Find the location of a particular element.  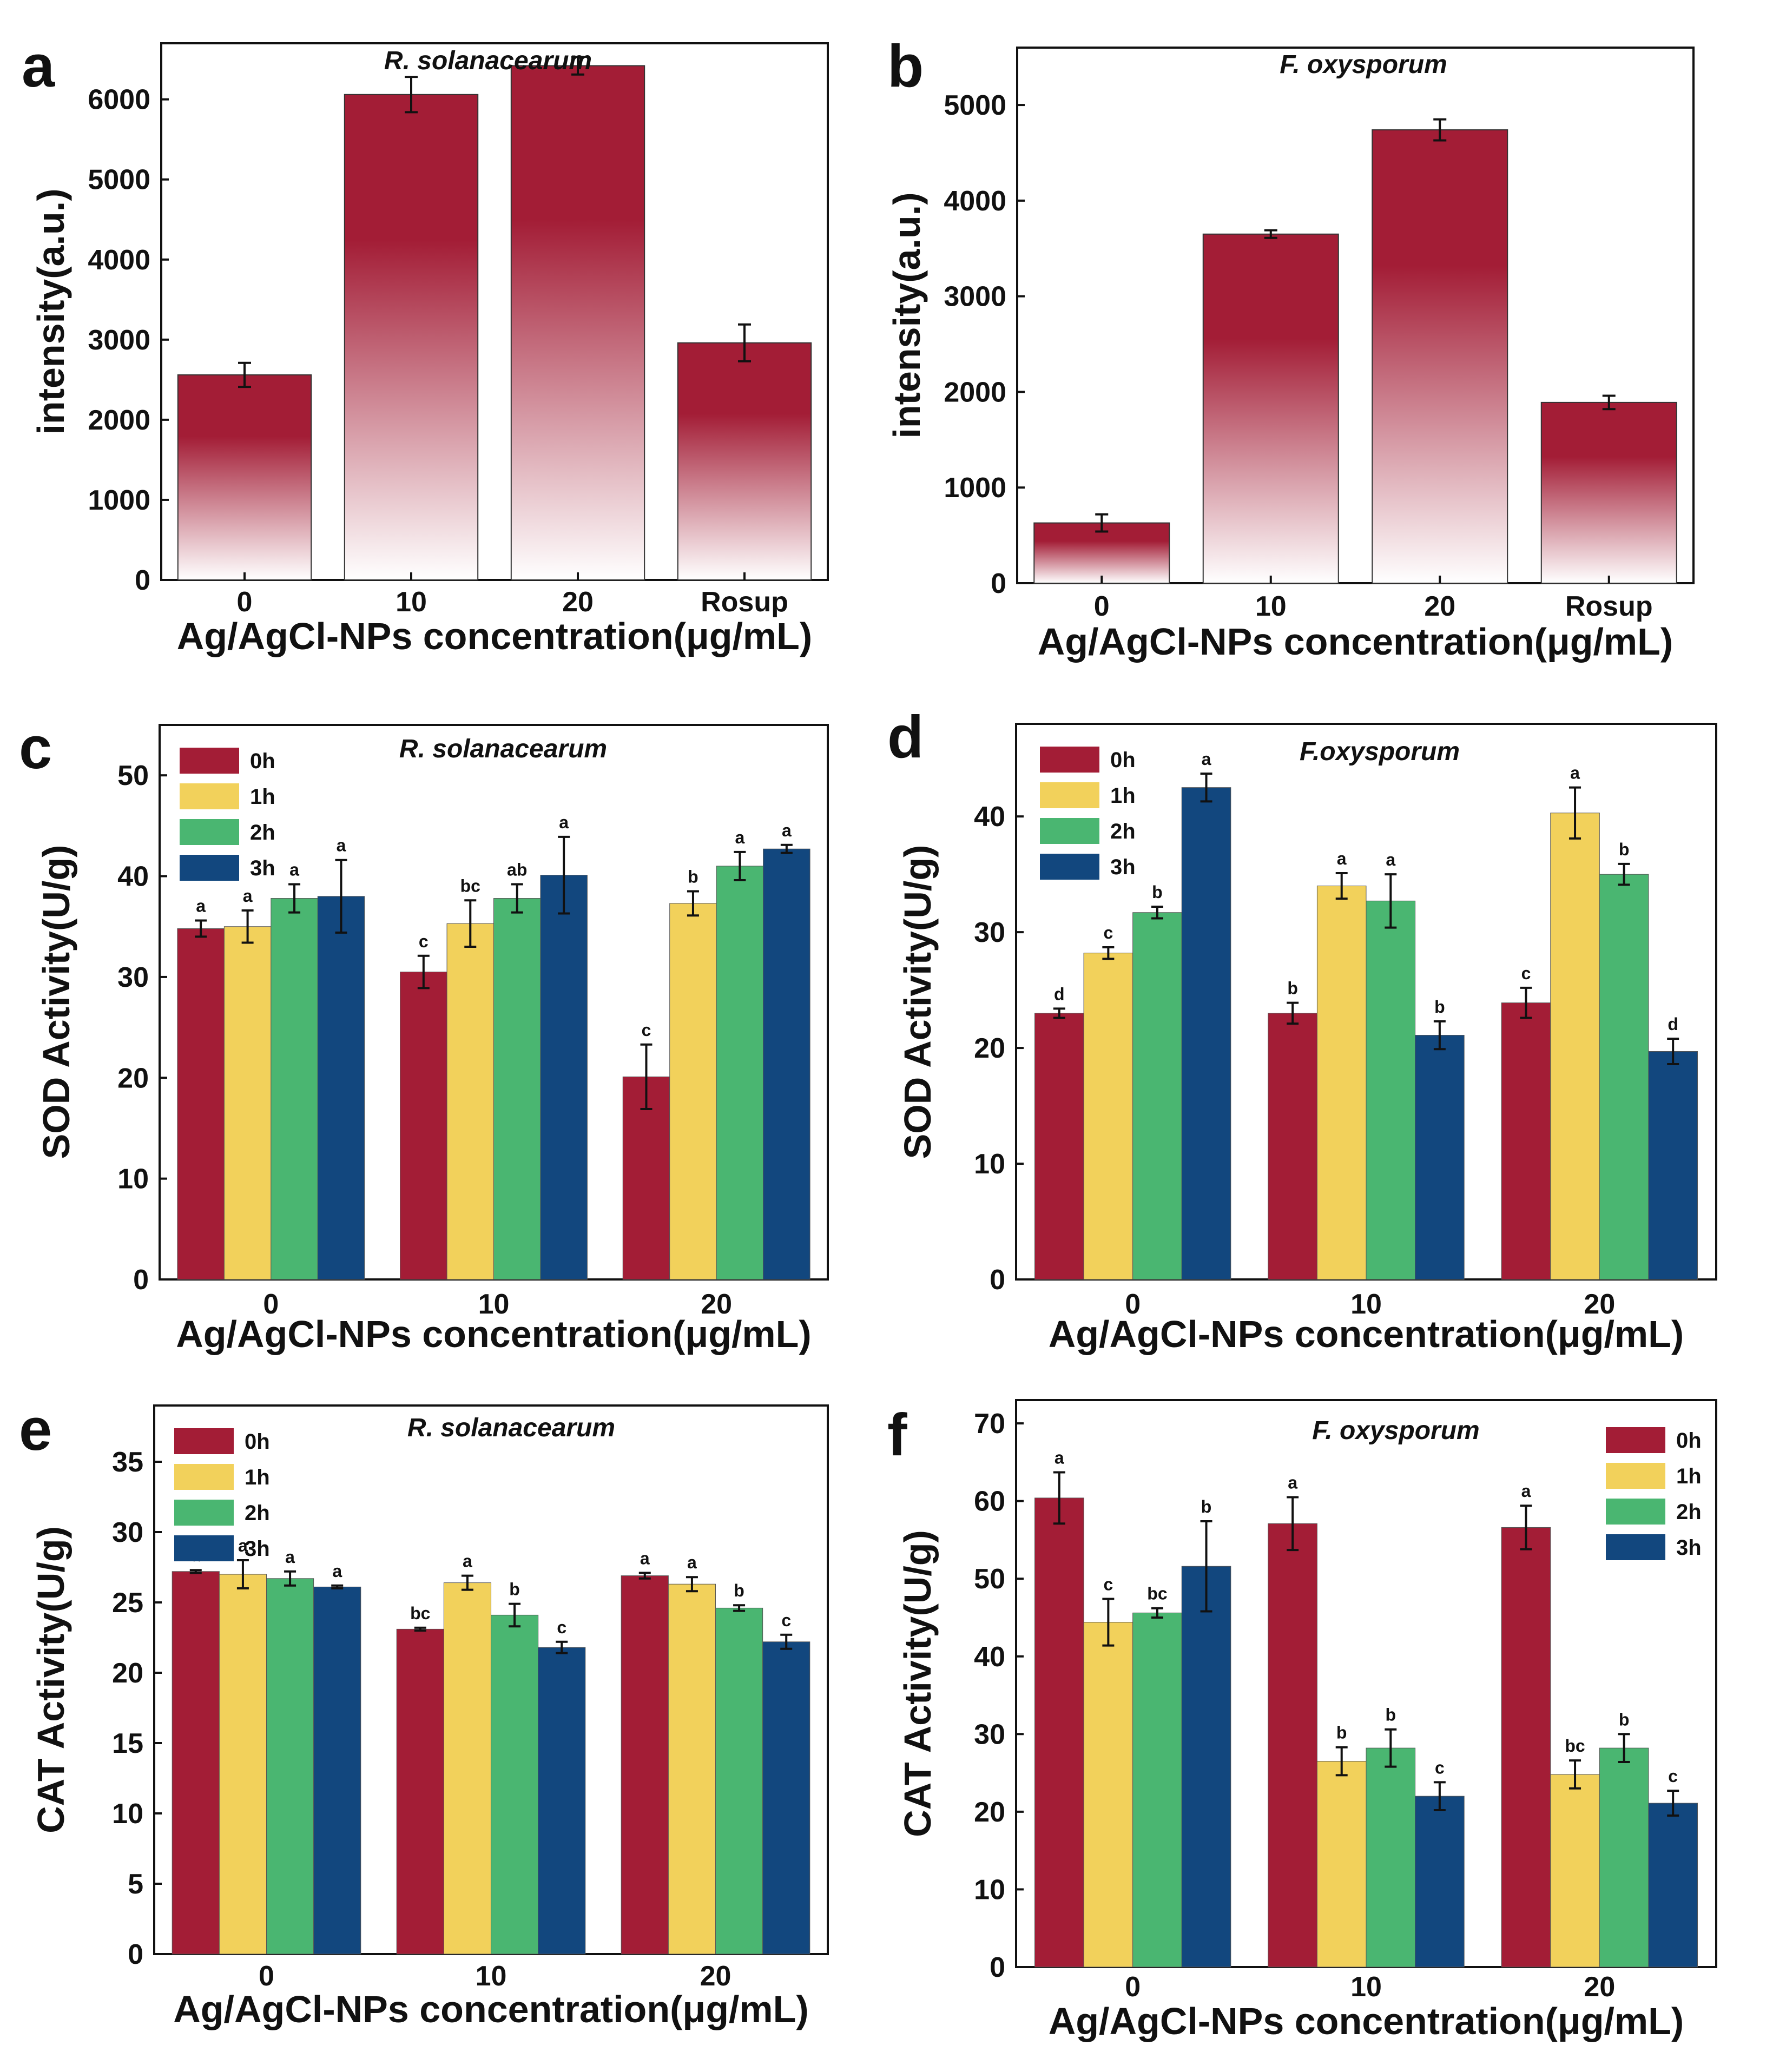

chart-title: F. oxysporum is located at coordinates (1396, 1430).